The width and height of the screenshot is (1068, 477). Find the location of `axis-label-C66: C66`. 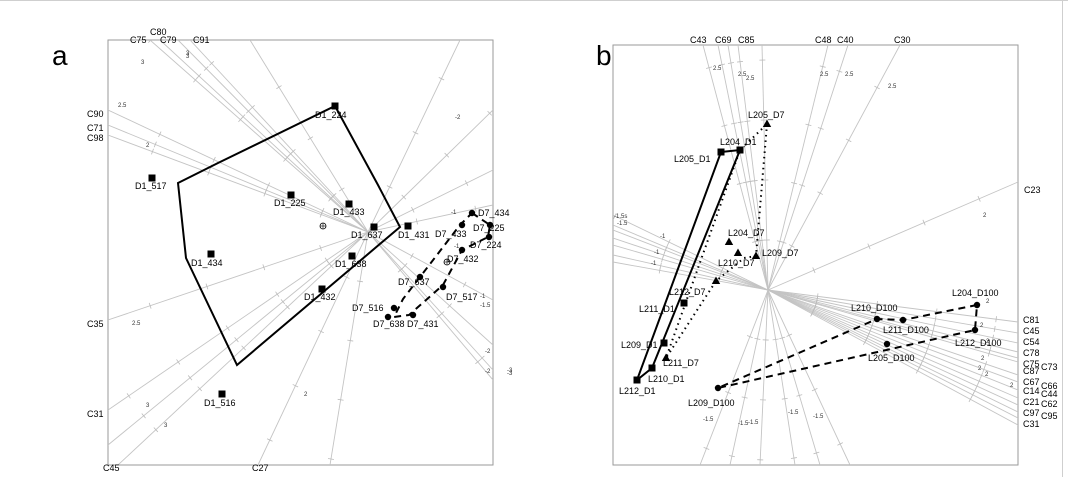

axis-label-C66: C66 is located at coordinates (1049, 386).